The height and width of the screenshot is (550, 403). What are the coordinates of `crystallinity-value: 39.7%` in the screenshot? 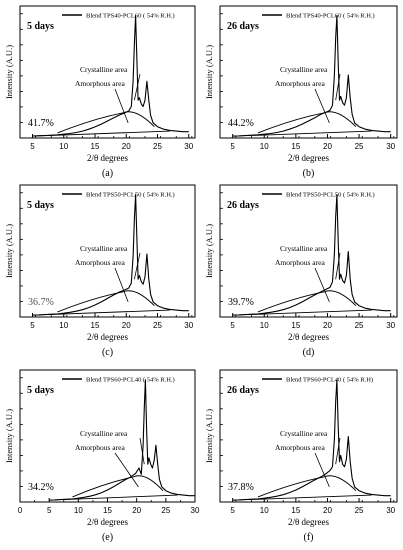 It's located at (241, 302).